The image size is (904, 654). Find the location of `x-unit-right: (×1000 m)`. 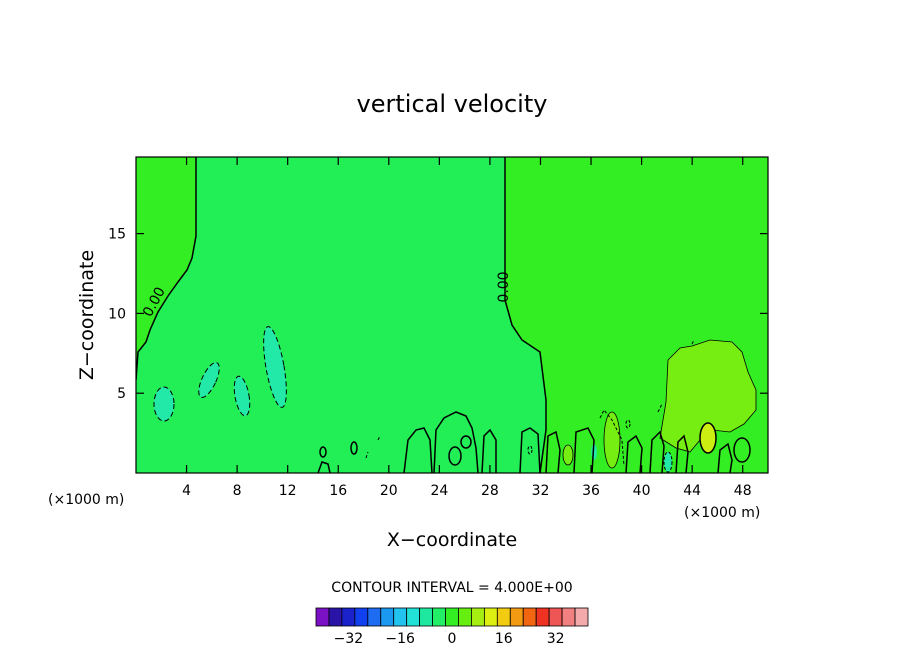

x-unit-right: (×1000 m) is located at coordinates (722, 513).